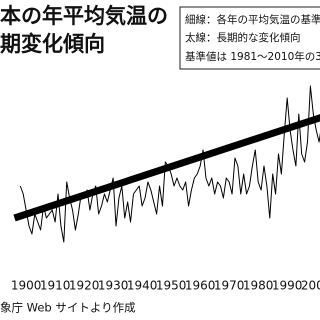  I want to click on x-tick-label: 1920, so click(84, 286).